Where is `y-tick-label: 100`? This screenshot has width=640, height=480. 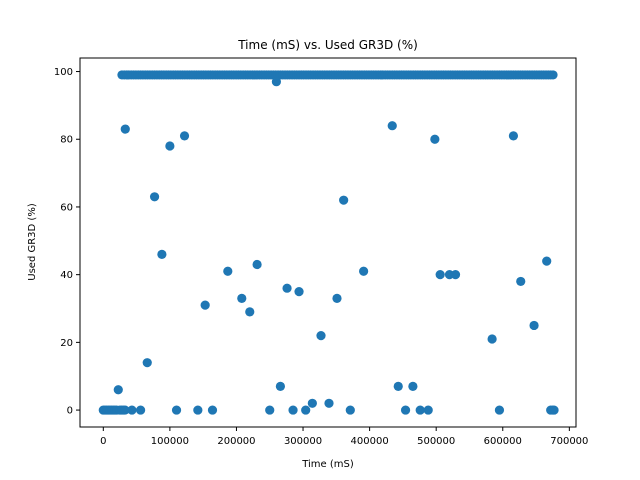 y-tick-label: 100 is located at coordinates (63, 72).